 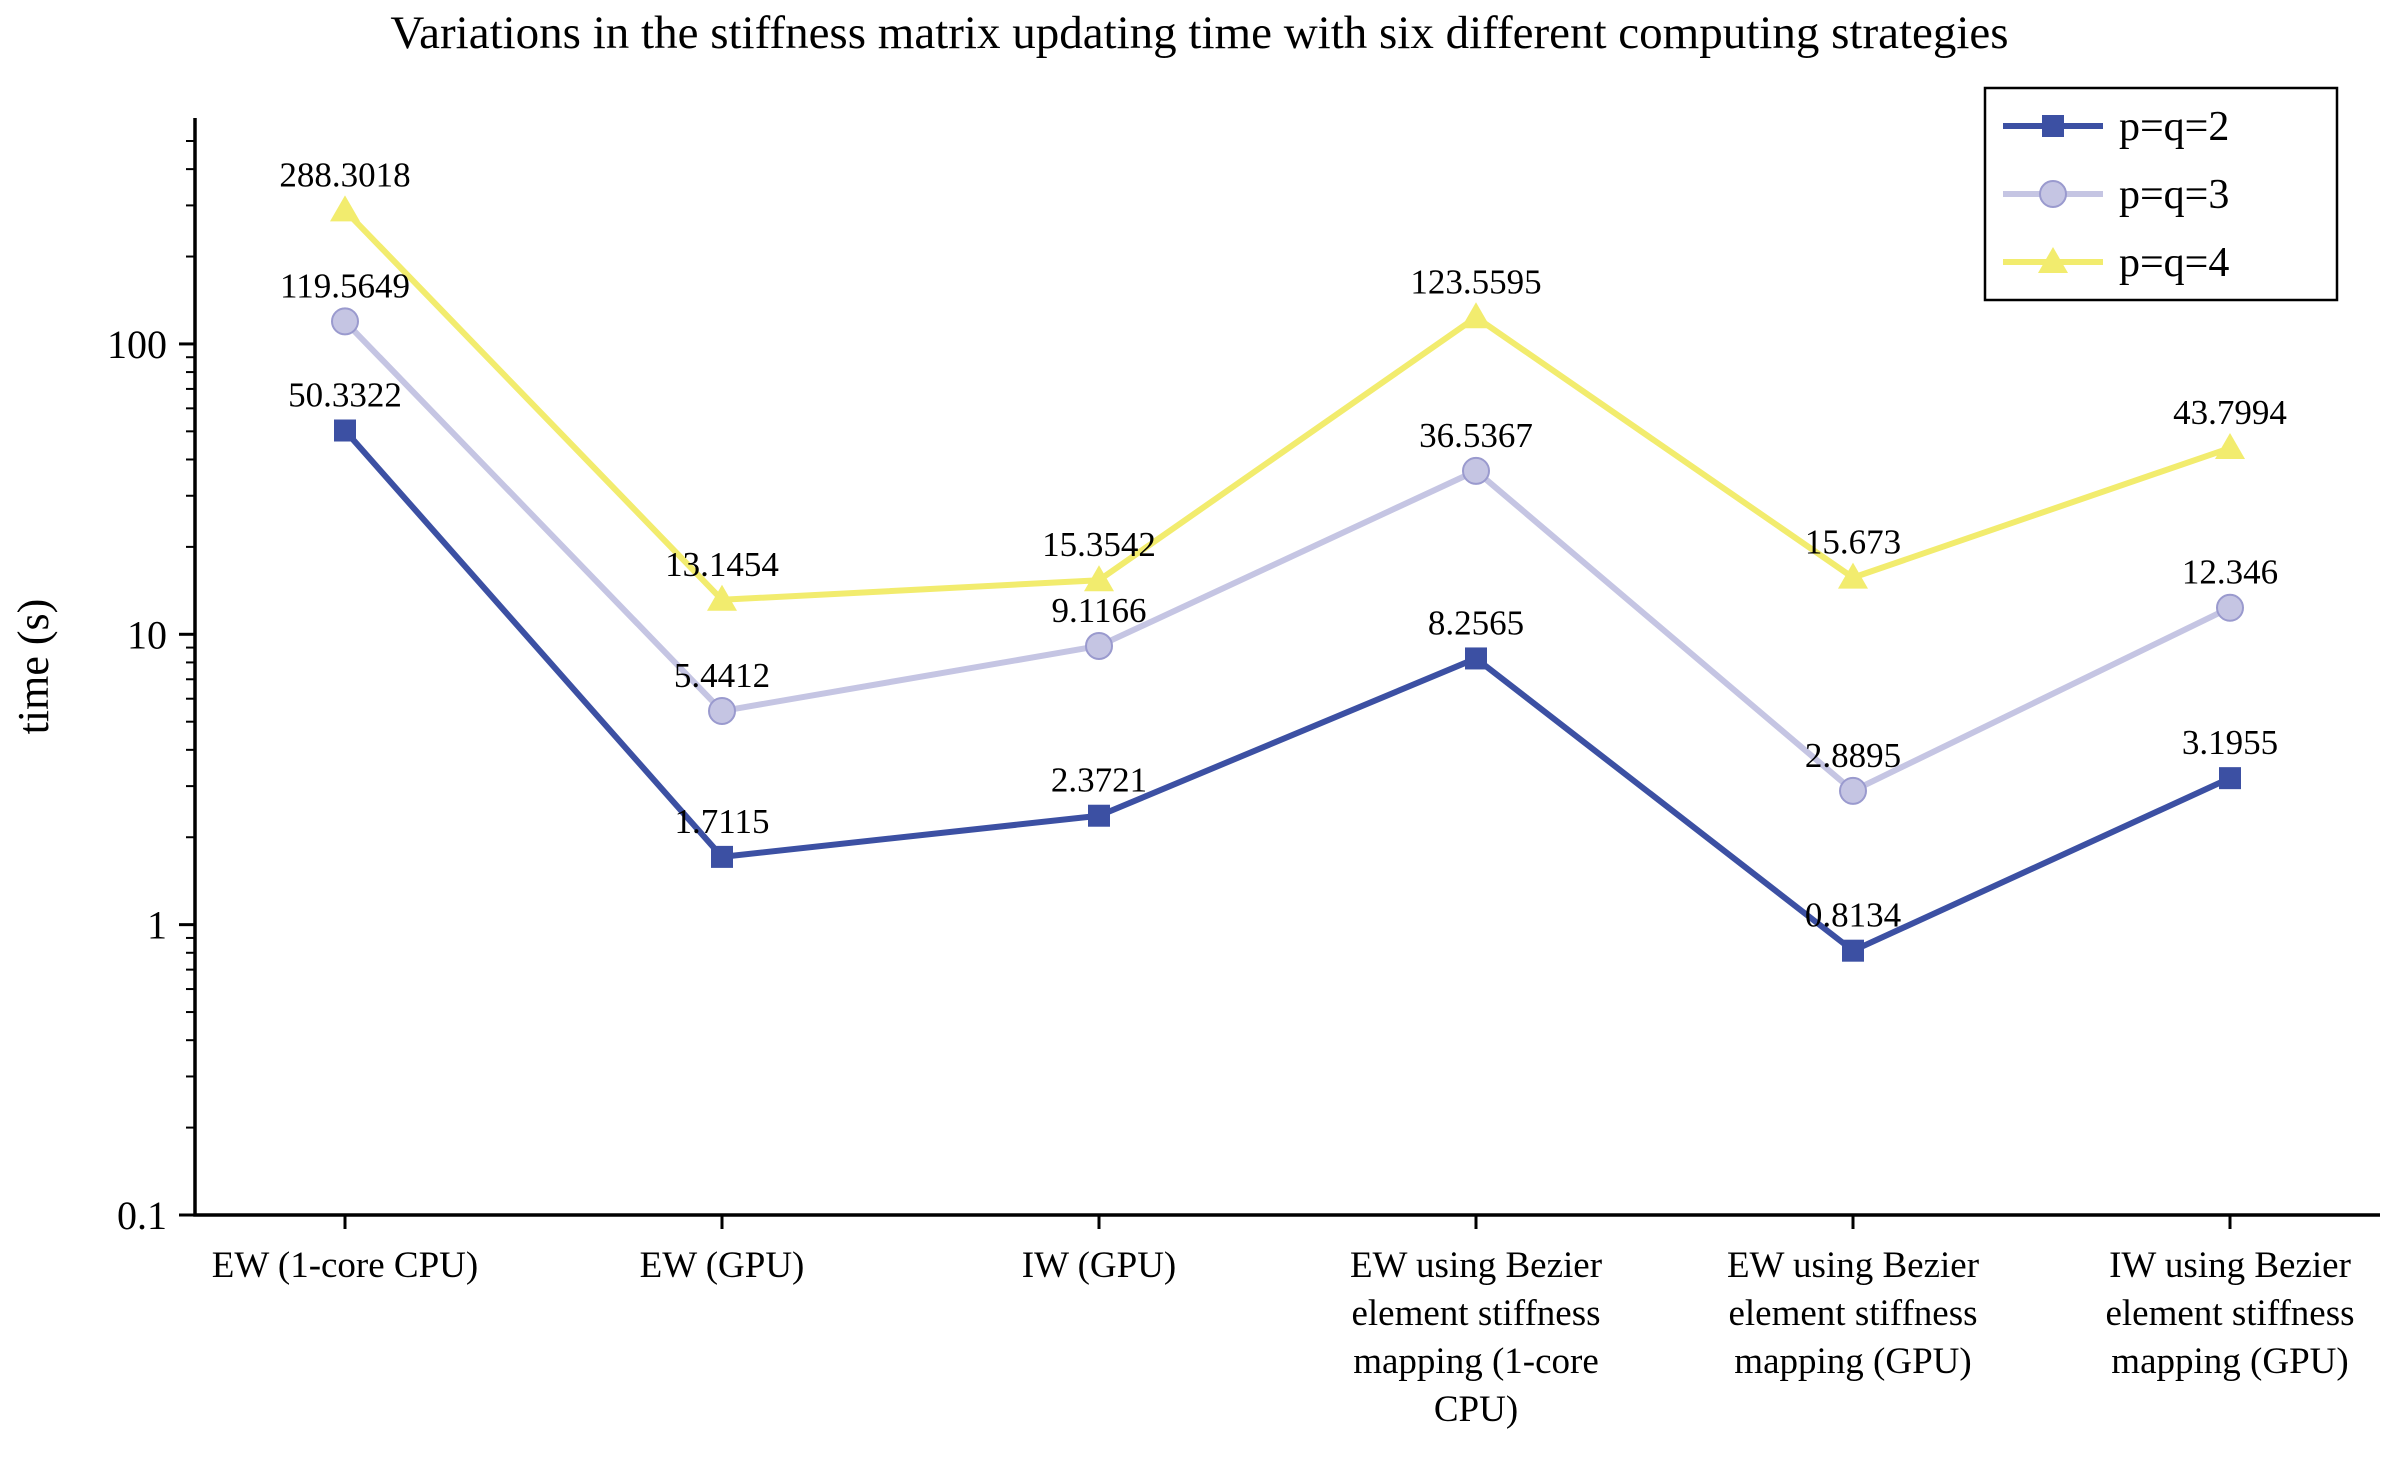 I want to click on svg-text: 100, so click(x=137, y=344).